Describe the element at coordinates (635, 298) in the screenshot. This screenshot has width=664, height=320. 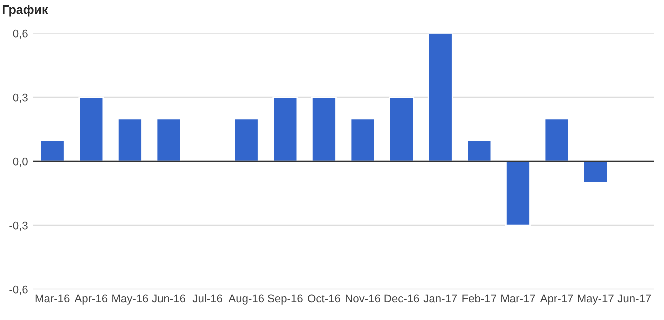
I see `x-tick-label: Jun-17` at that location.